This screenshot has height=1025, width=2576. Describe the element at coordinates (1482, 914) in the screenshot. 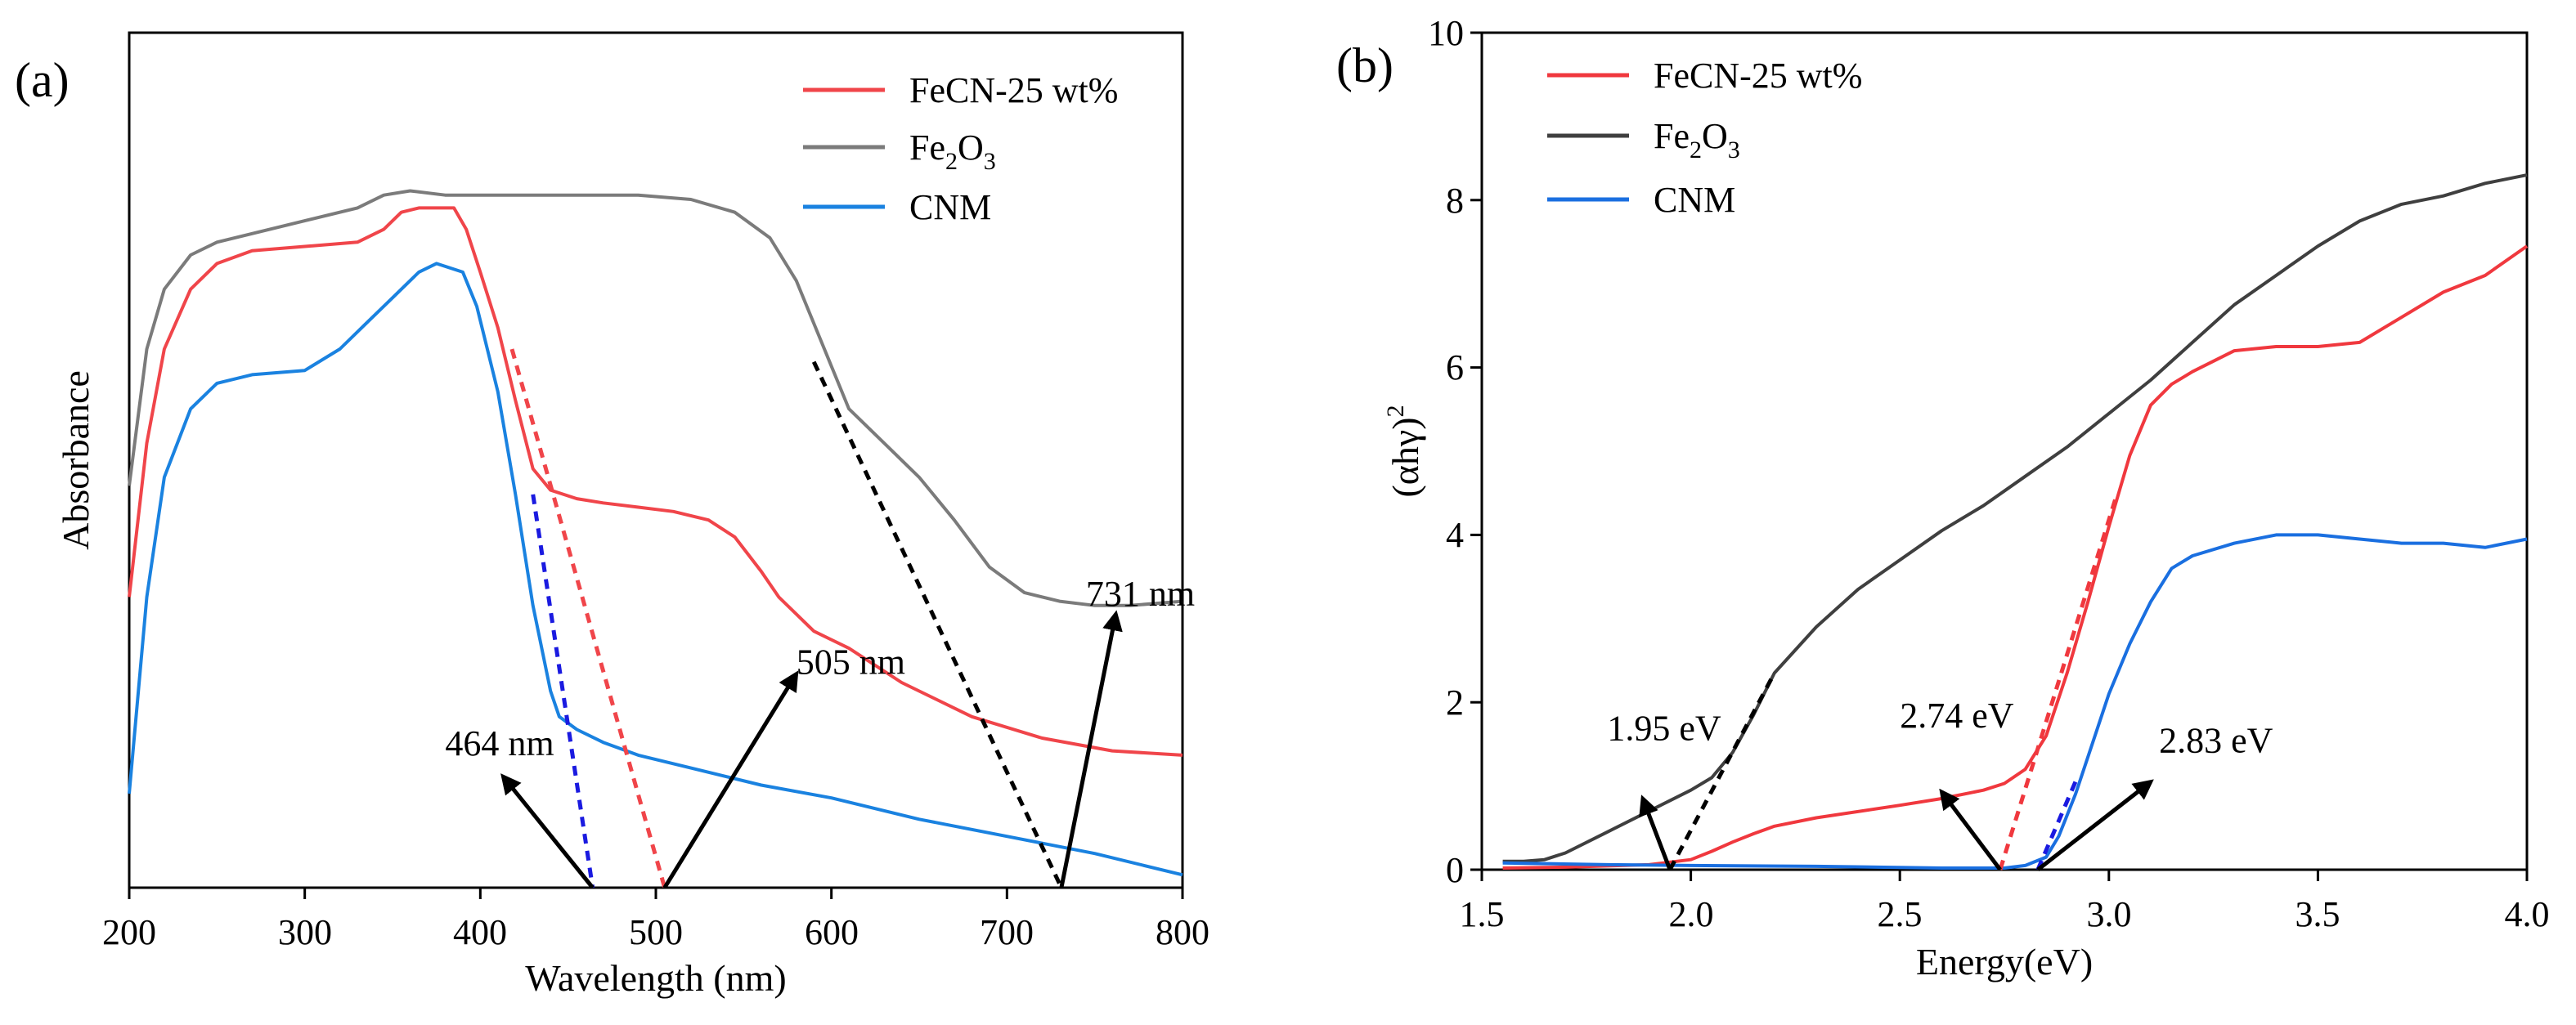

I see `x-tick-label: 1.5` at that location.